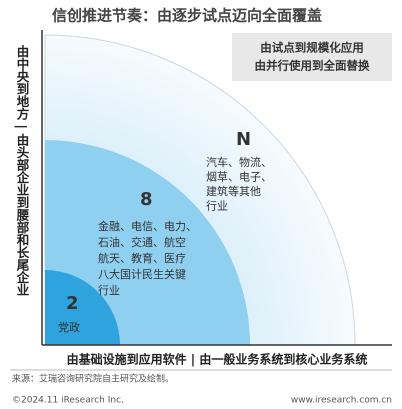 This screenshot has width=402, height=409. I want to click on level-text: 金融、电信、电力、, so click(147, 226).